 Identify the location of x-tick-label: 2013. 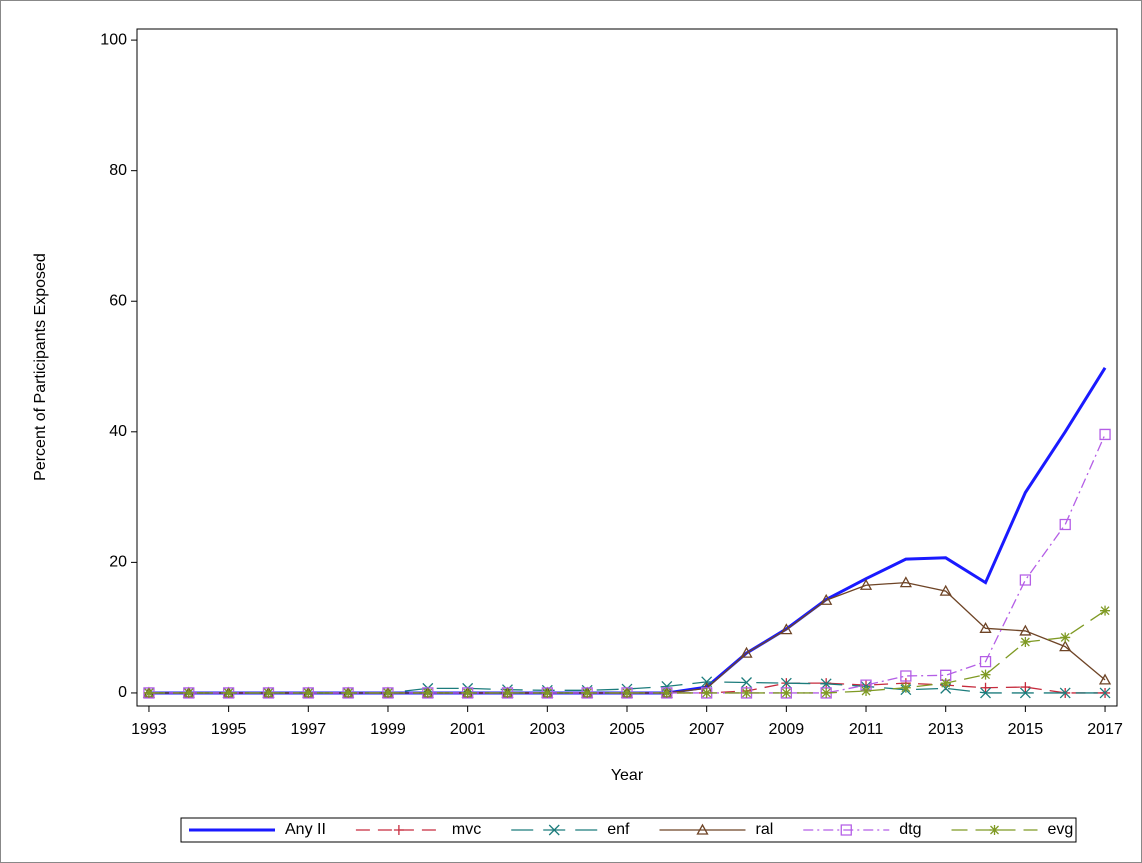
(946, 729).